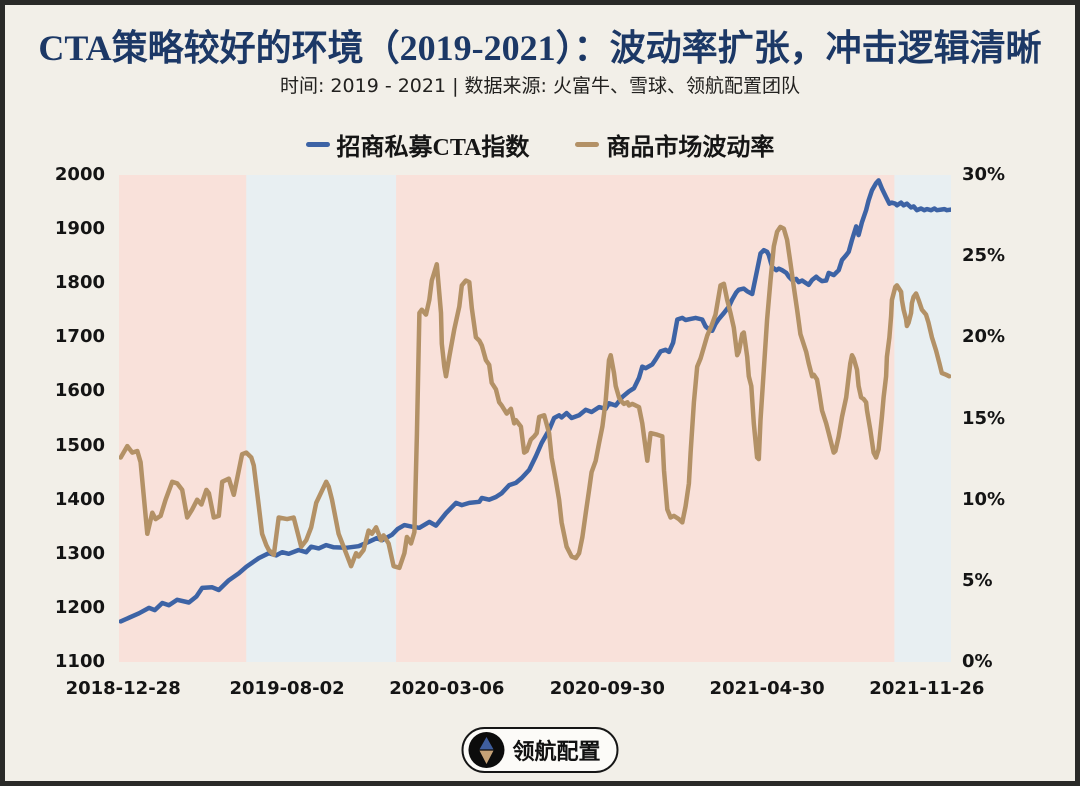  I want to click on axis-tick-label: 2000, so click(79, 174).